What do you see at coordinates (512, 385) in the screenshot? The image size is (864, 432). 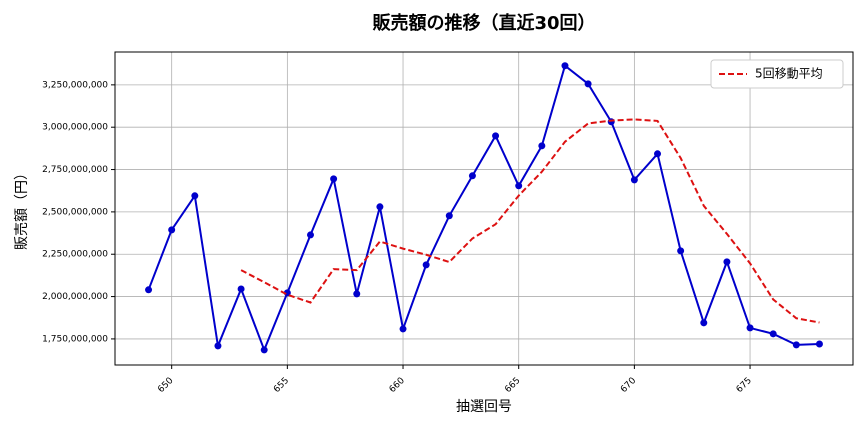 I see `x-tick-label: 665` at bounding box center [512, 385].